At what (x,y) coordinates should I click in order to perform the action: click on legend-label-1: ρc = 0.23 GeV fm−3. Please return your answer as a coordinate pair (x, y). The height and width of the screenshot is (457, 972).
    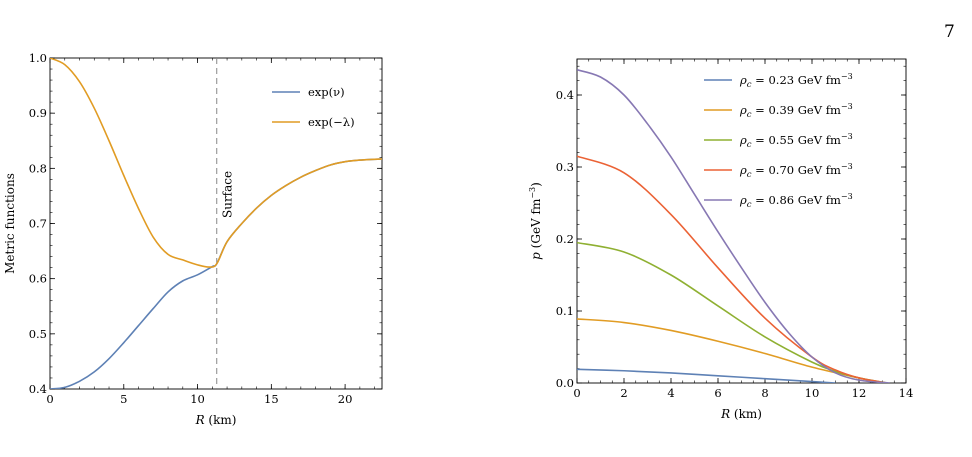
    Looking at the image, I should click on (796, 81).